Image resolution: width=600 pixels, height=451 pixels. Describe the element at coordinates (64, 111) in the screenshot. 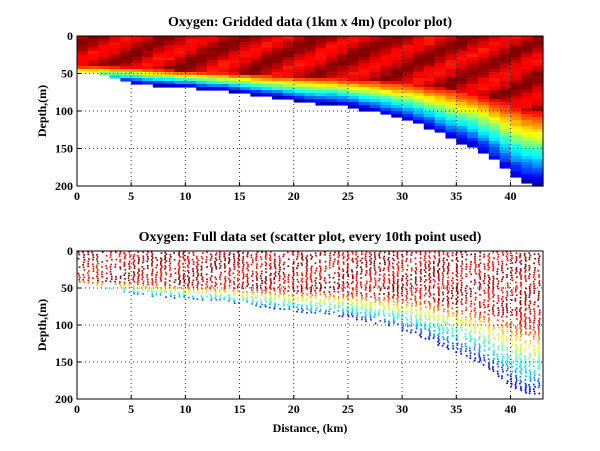

I see `y-tick-label: 100` at that location.